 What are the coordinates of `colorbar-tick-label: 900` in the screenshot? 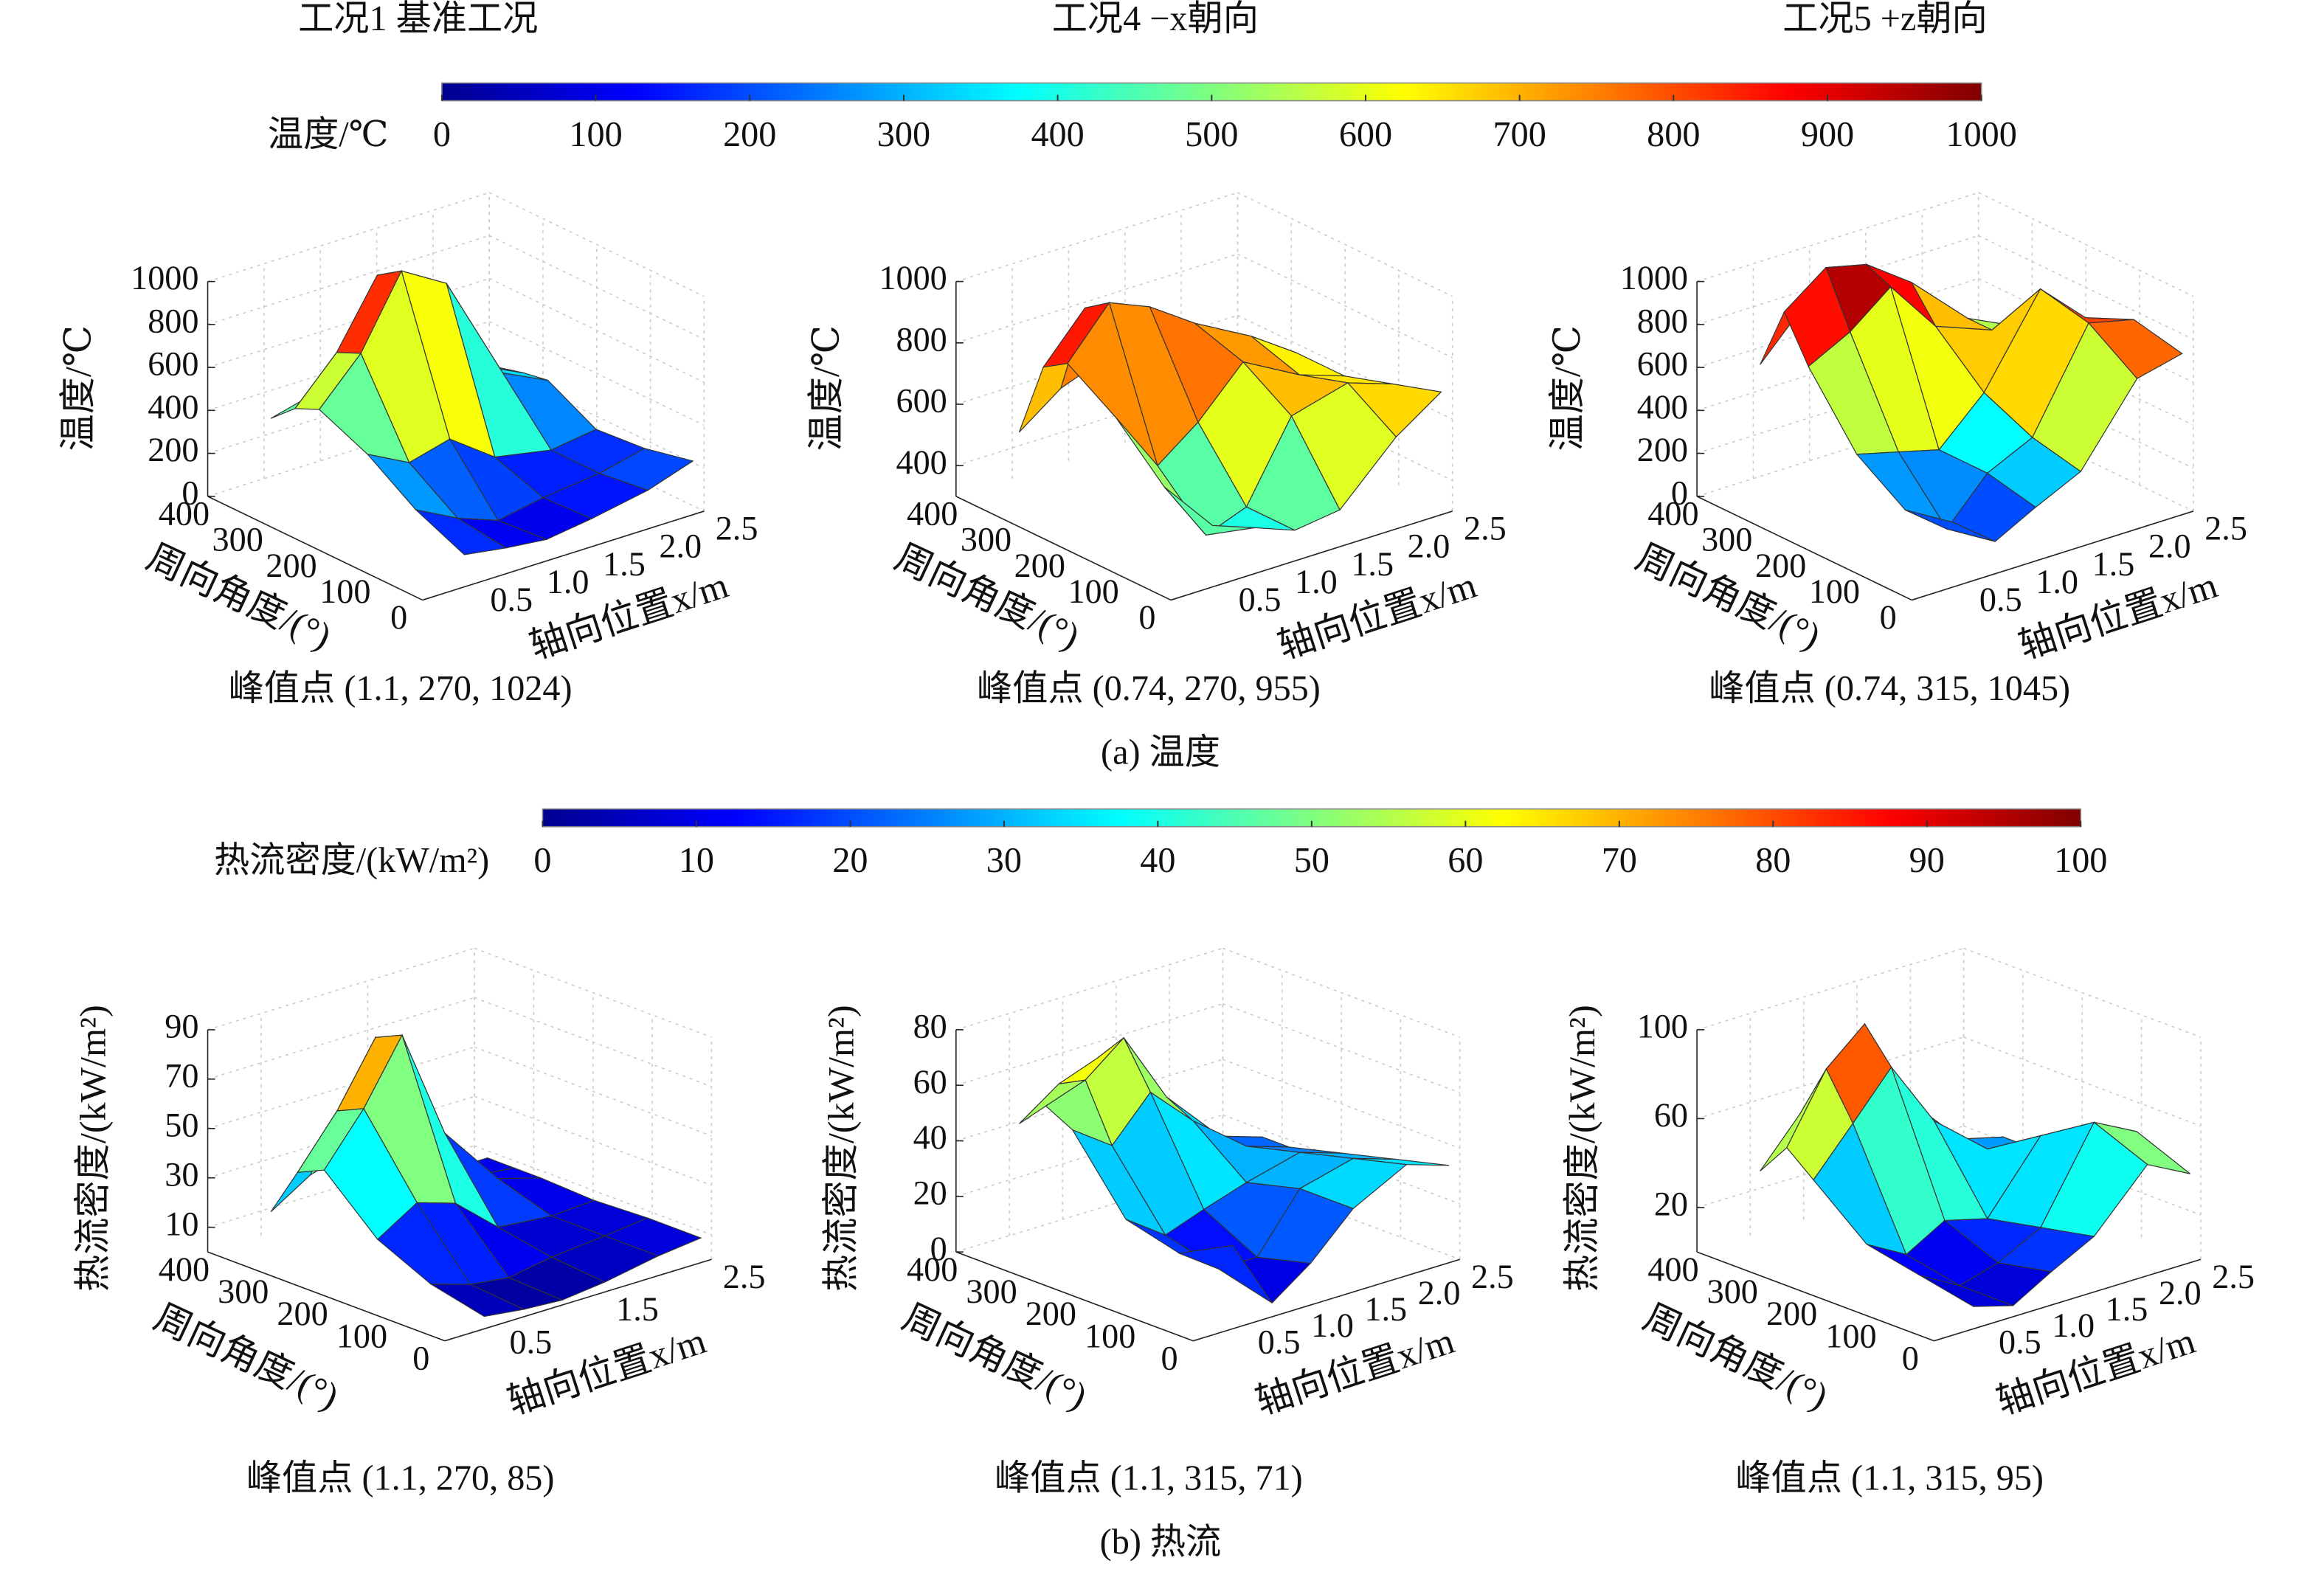 It's located at (1827, 134).